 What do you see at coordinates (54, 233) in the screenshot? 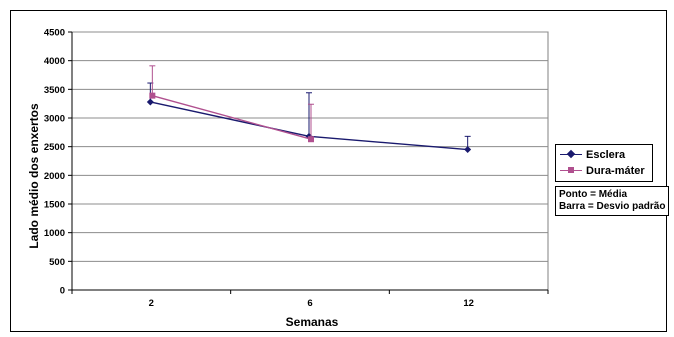
I see `y-tick-label: 1000` at bounding box center [54, 233].